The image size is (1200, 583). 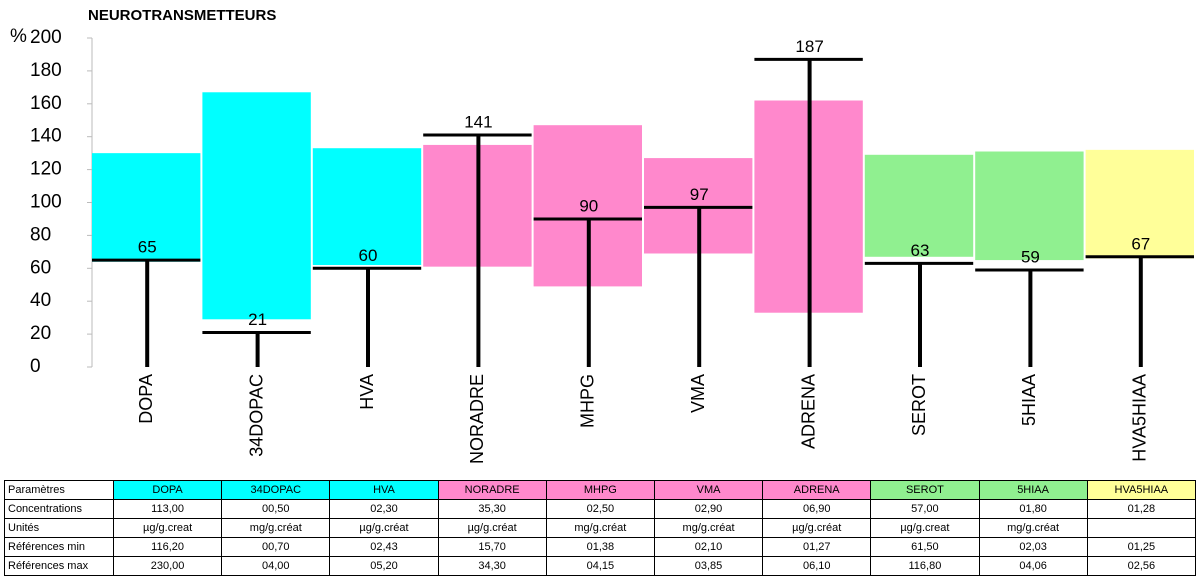 What do you see at coordinates (384, 566) in the screenshot?
I see `table-cell: 05,20` at bounding box center [384, 566].